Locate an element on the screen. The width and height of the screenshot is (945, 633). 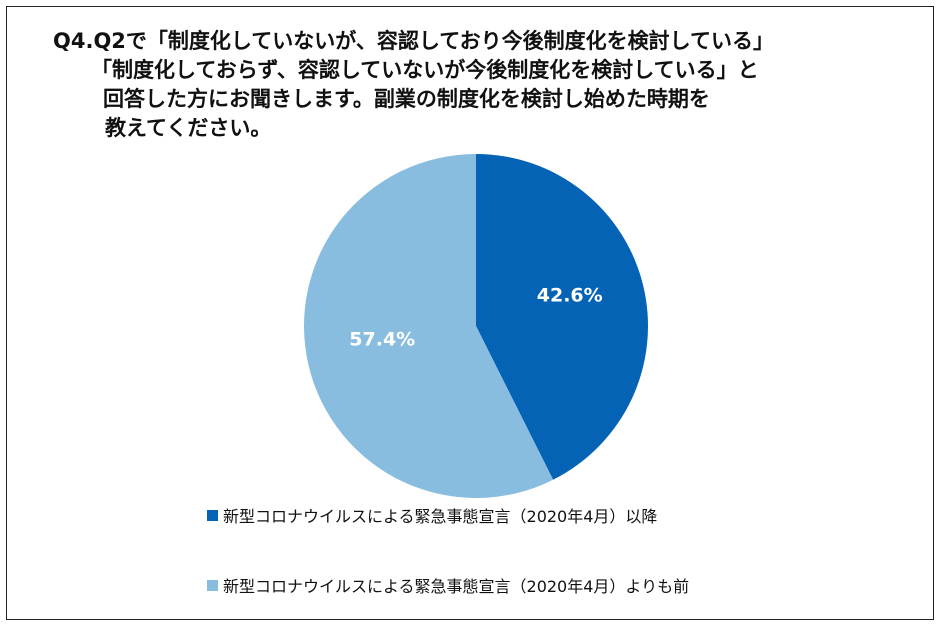
legend-item-after-declaration: 新型コロナウイルスによる緊急事態宣言（2020年4月）以降 is located at coordinates (448, 515).